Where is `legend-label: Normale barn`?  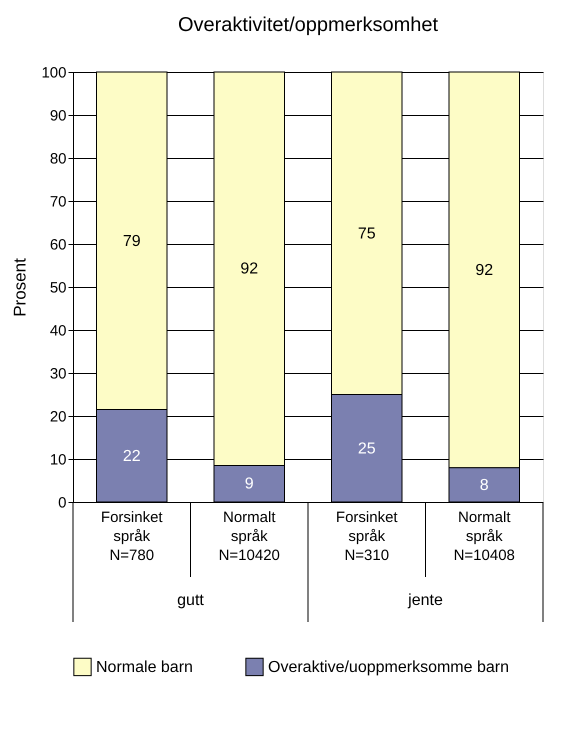 legend-label: Normale barn is located at coordinates (144, 667).